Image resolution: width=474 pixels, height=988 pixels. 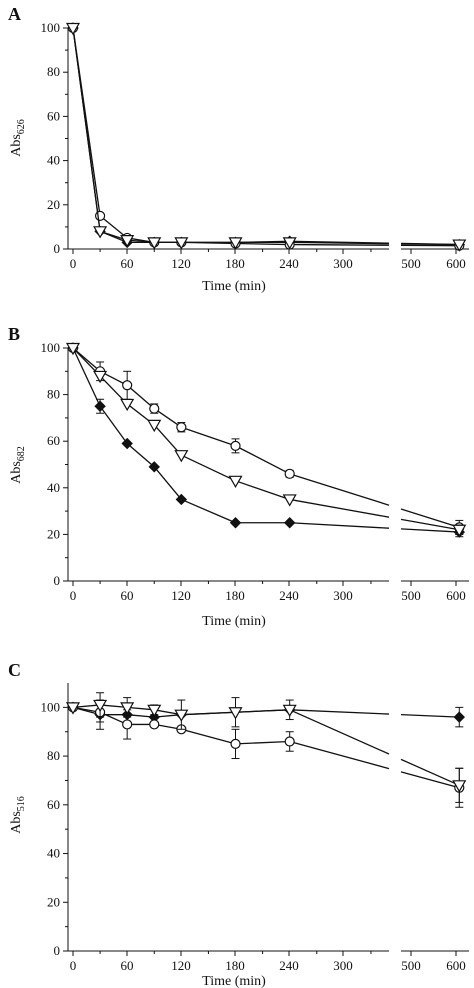 I want to click on panel-letter: B, so click(x=14, y=334).